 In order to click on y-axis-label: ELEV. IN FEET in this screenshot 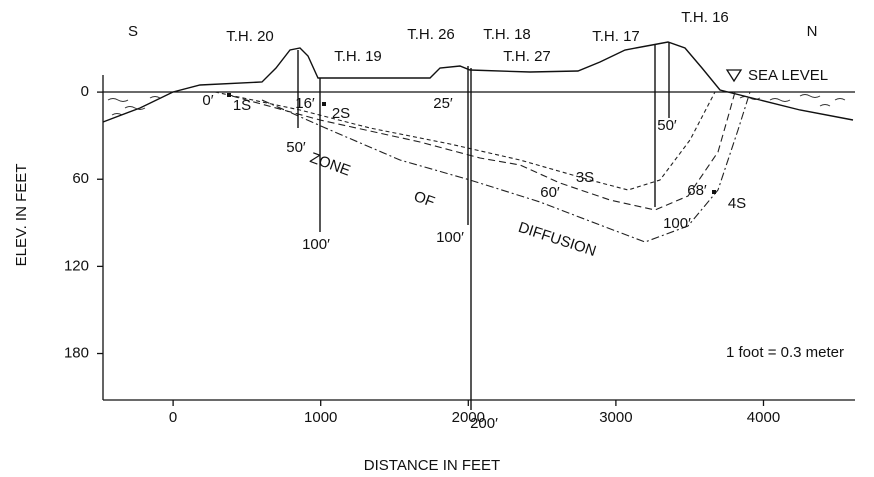, I will do `click(21, 215)`.